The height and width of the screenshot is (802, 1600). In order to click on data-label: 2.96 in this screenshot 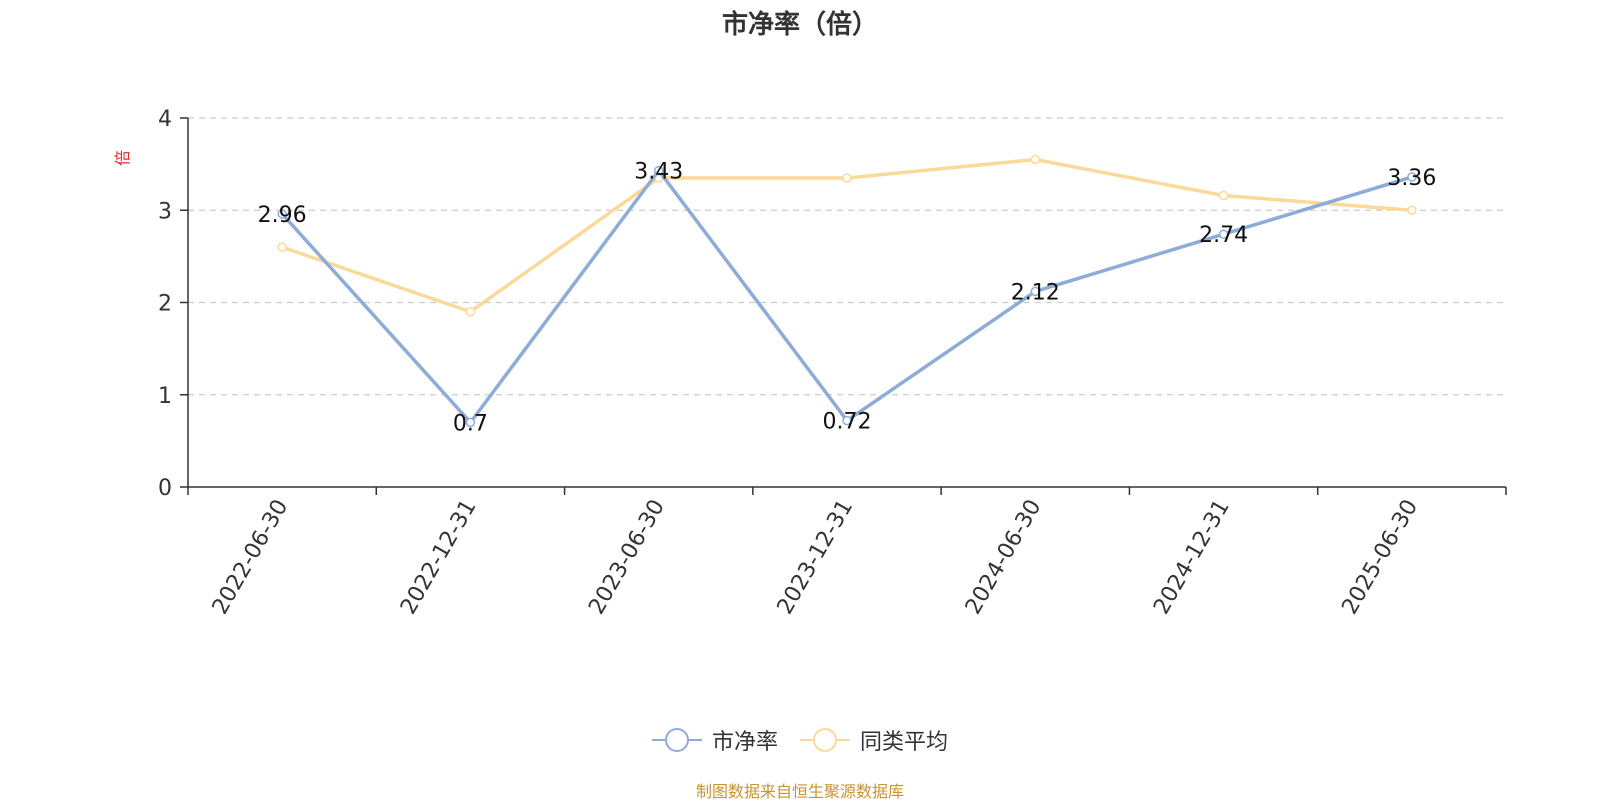, I will do `click(282, 215)`.